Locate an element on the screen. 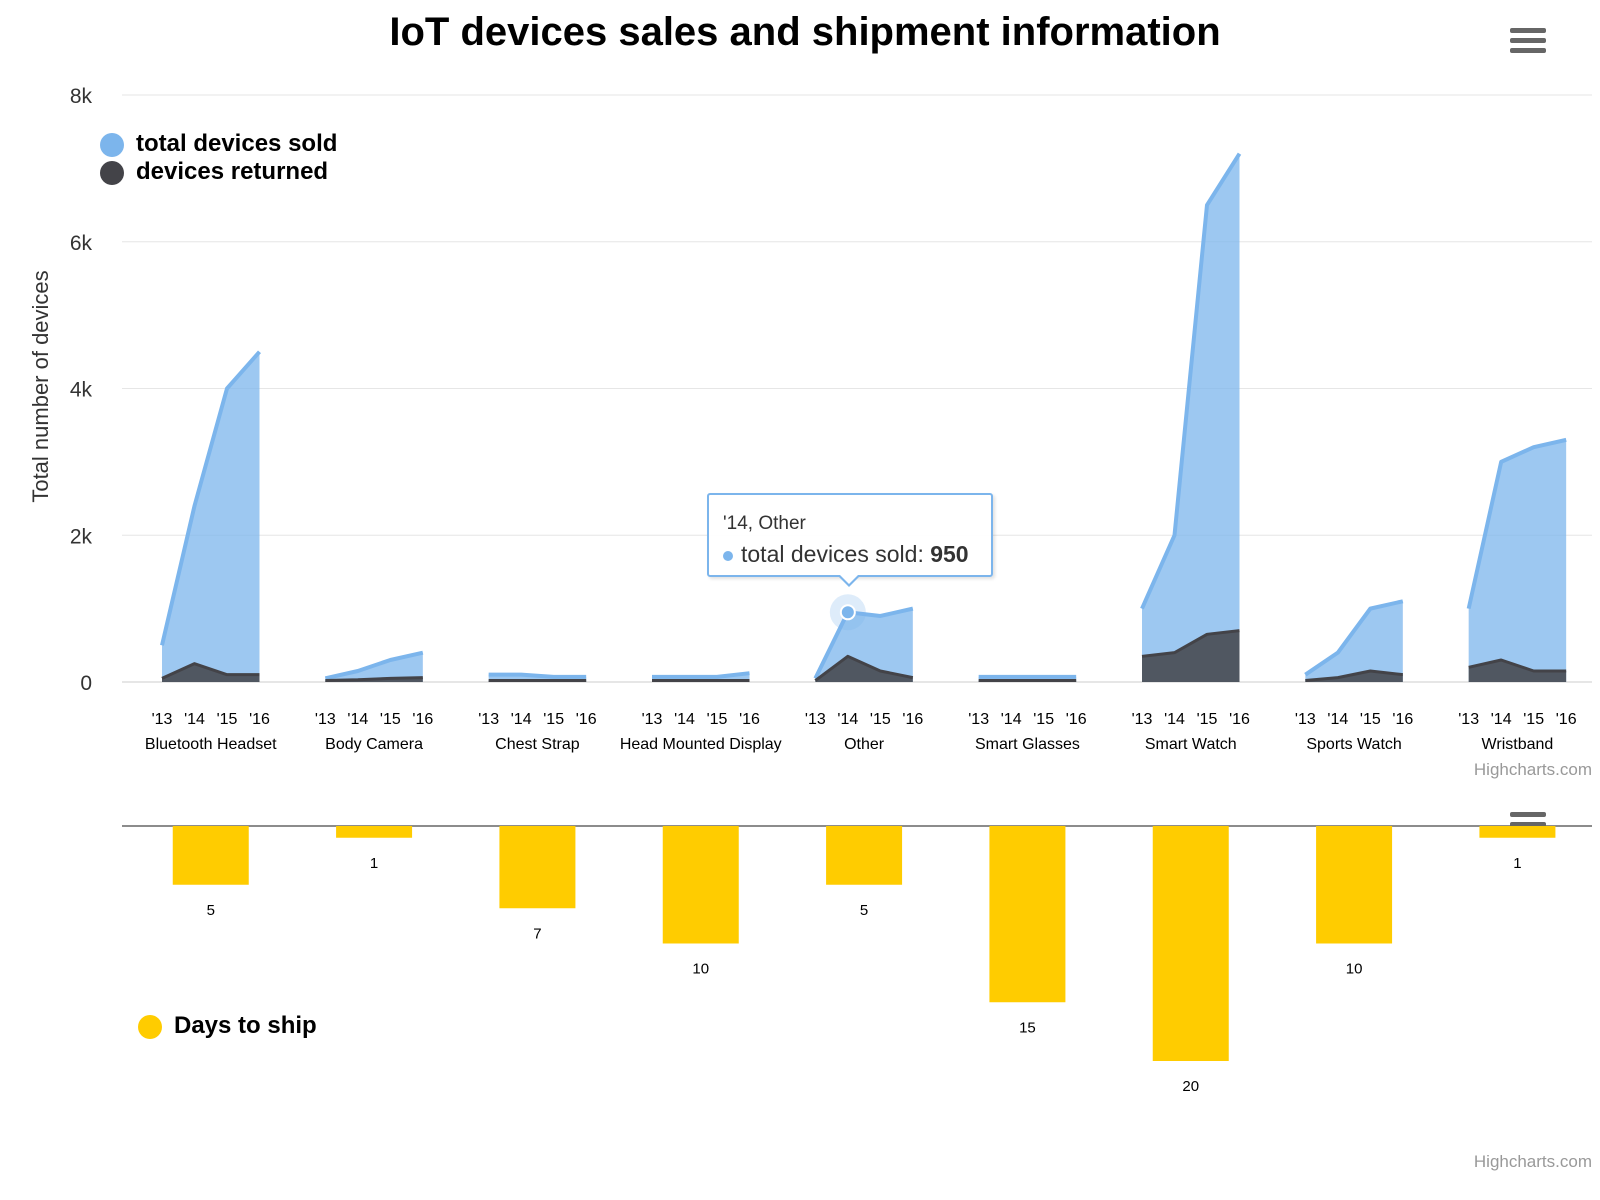 This screenshot has height=1200, width=1600. tooltip: '14, Other total devices sold: 950 is located at coordinates (850, 540).